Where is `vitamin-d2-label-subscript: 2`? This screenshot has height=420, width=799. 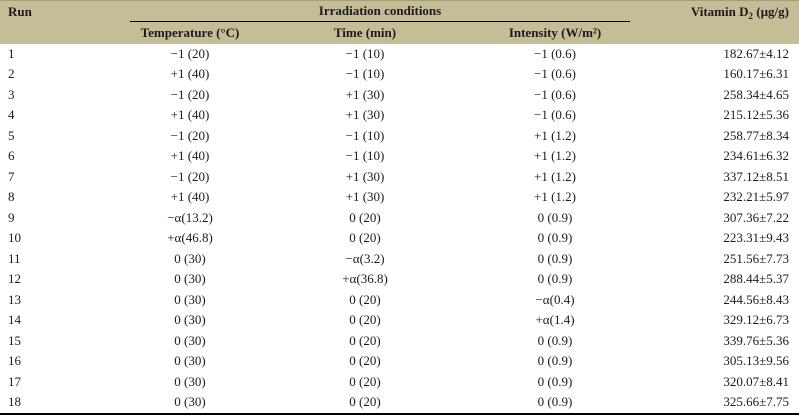
vitamin-d2-label-subscript: 2 is located at coordinates (750, 16).